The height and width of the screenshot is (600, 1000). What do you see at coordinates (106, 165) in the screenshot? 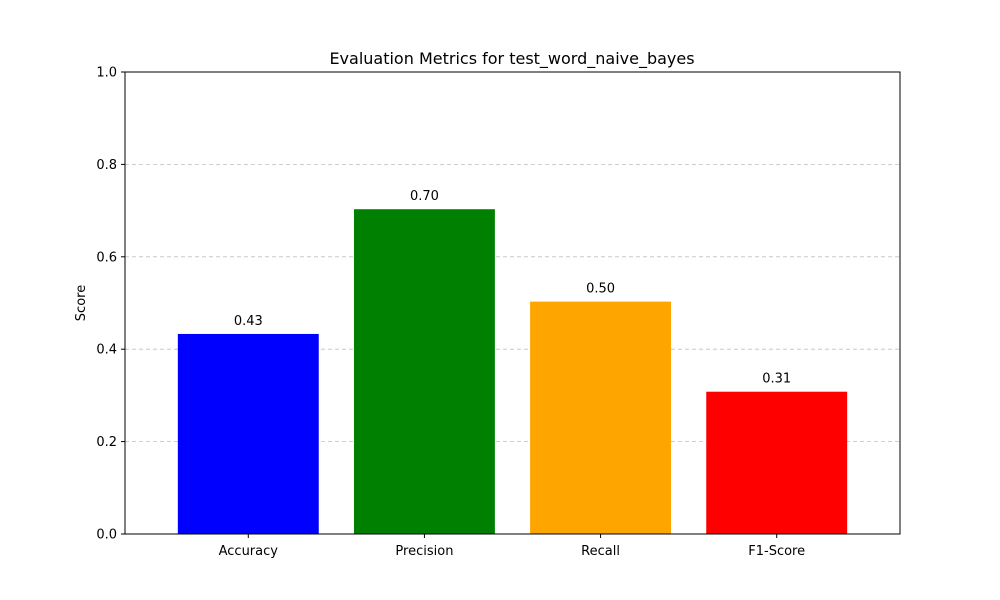
I see `y-tick-label: 0.8` at bounding box center [106, 165].